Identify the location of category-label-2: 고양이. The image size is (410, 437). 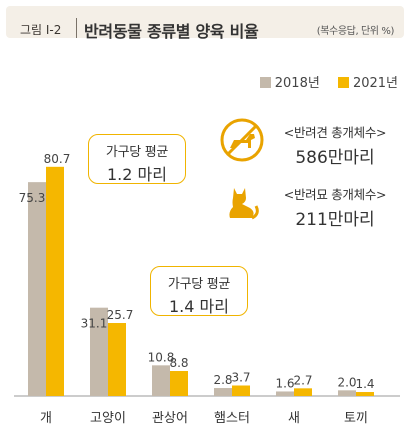
(108, 418).